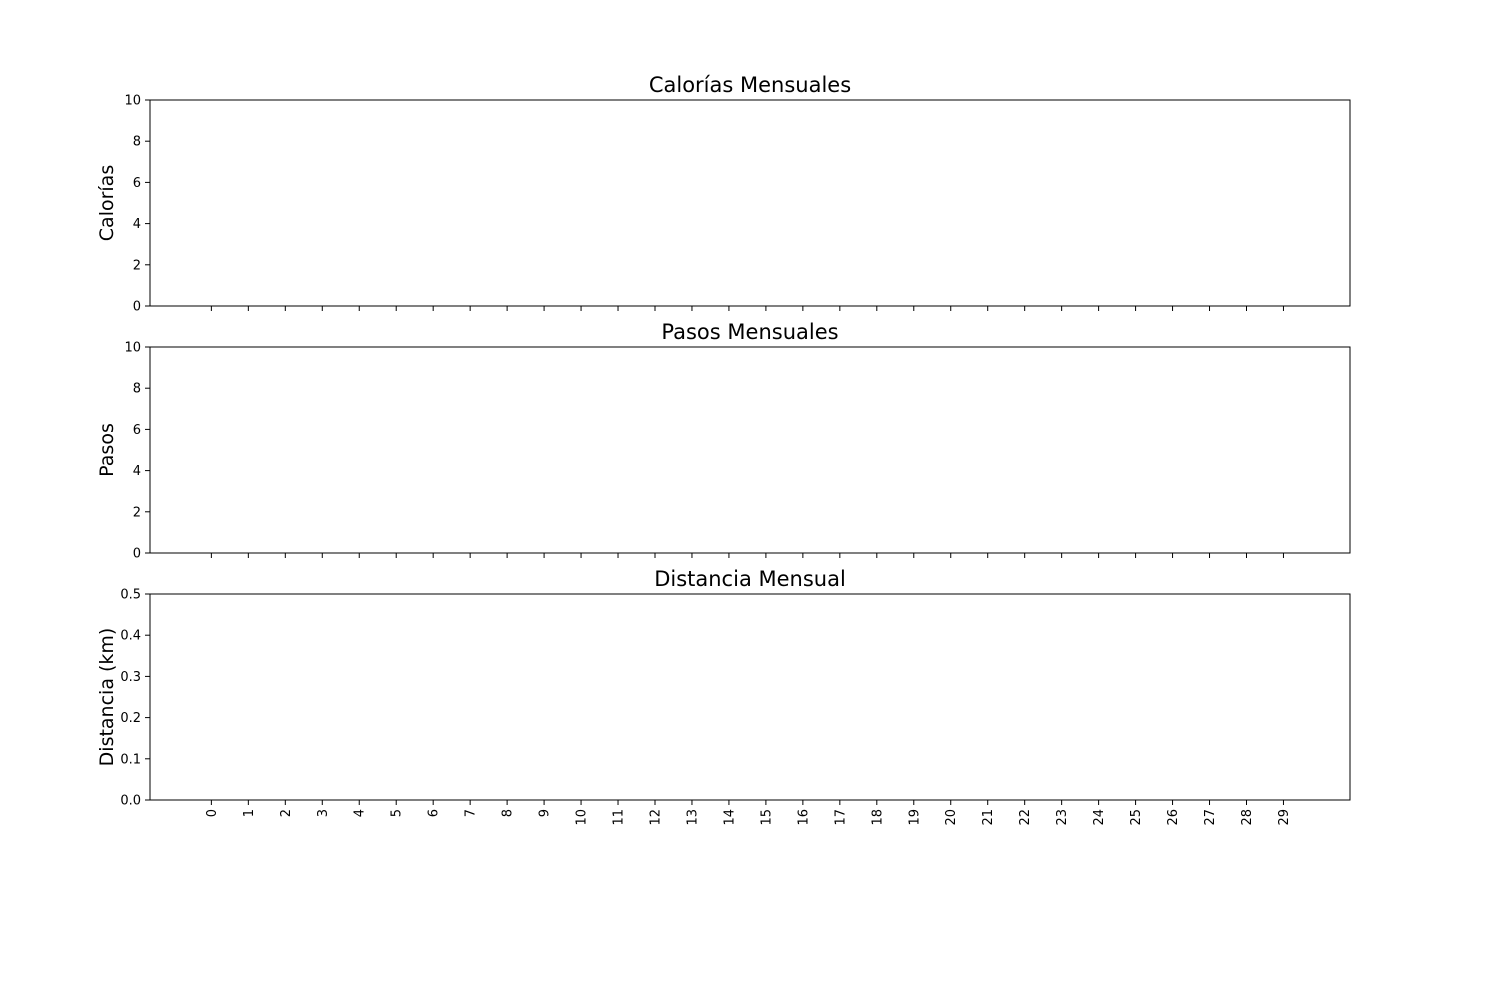 This screenshot has height=1000, width=1500. Describe the element at coordinates (107, 203) in the screenshot. I see `y-axis-label: Calorías` at that location.